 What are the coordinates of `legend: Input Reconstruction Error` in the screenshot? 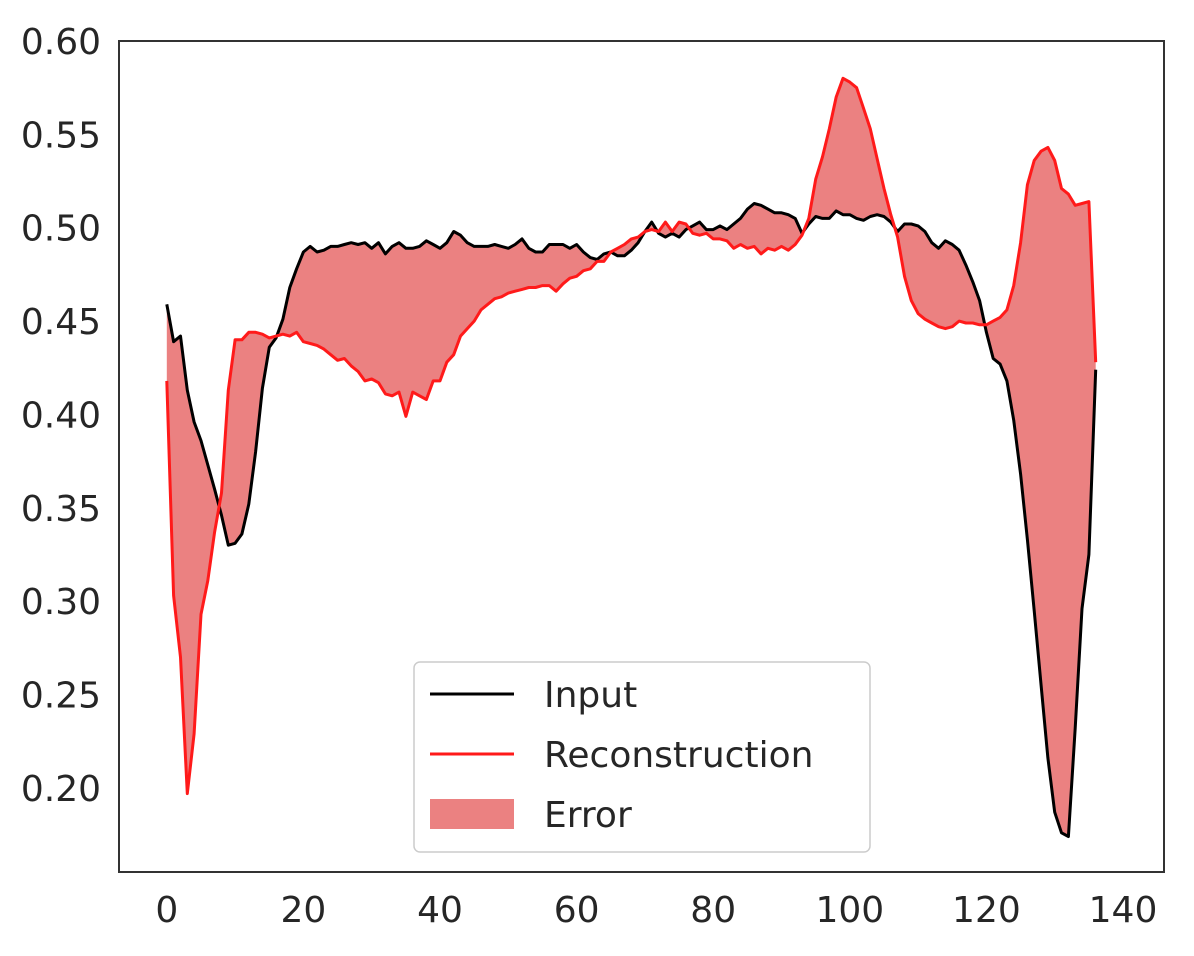 It's located at (642, 757).